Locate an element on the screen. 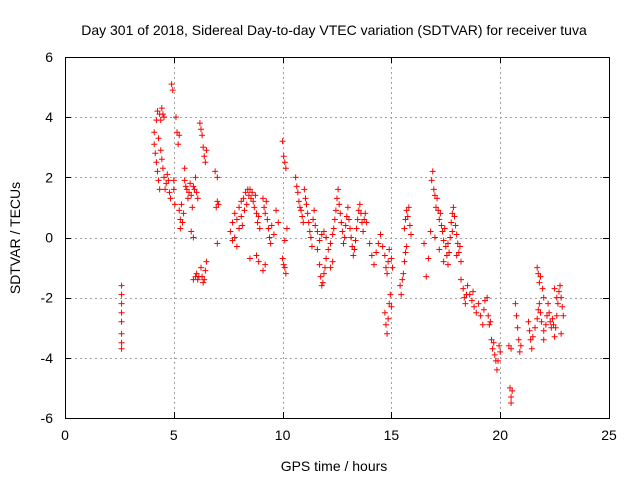  y-axis-label: SDTVAR / TECUs is located at coordinates (15, 238).